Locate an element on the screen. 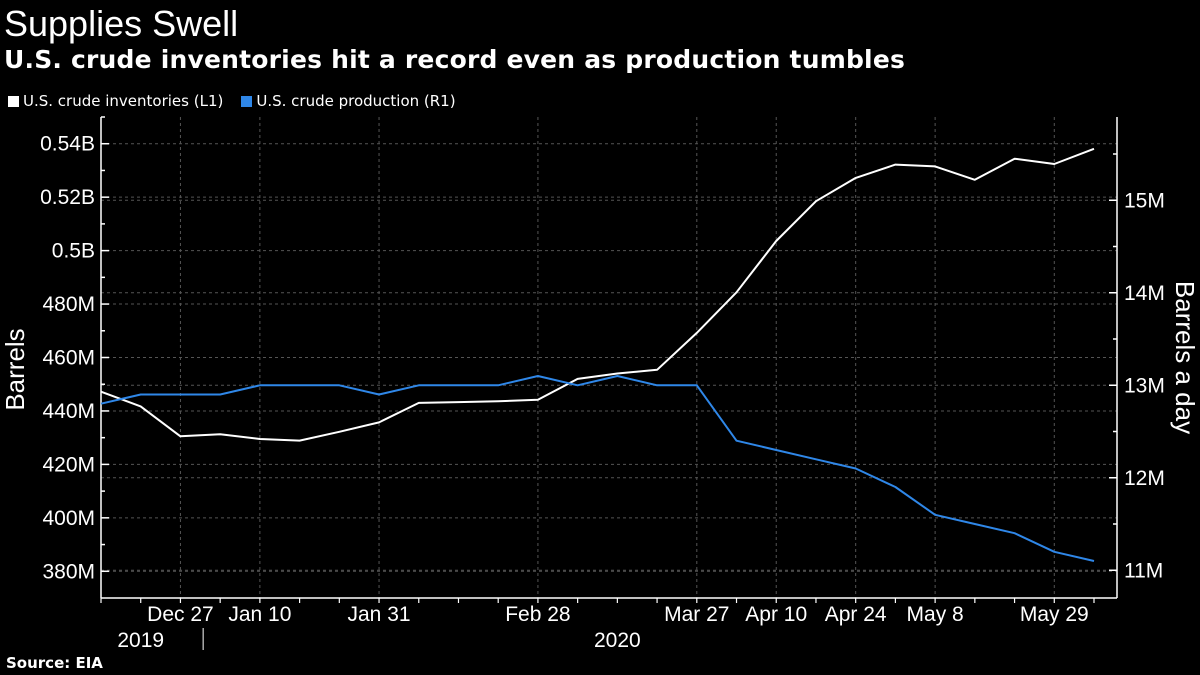 The image size is (1200, 675). x-tick-label: Apr 10 is located at coordinates (776, 614).